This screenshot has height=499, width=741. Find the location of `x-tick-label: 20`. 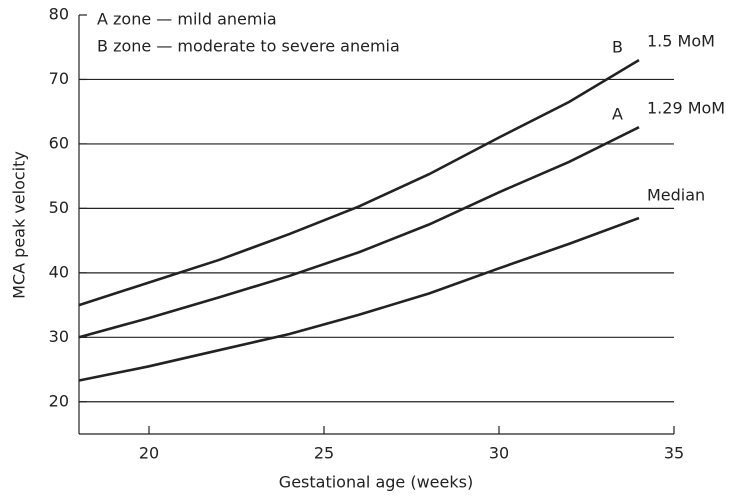

x-tick-label: 20 is located at coordinates (149, 453).